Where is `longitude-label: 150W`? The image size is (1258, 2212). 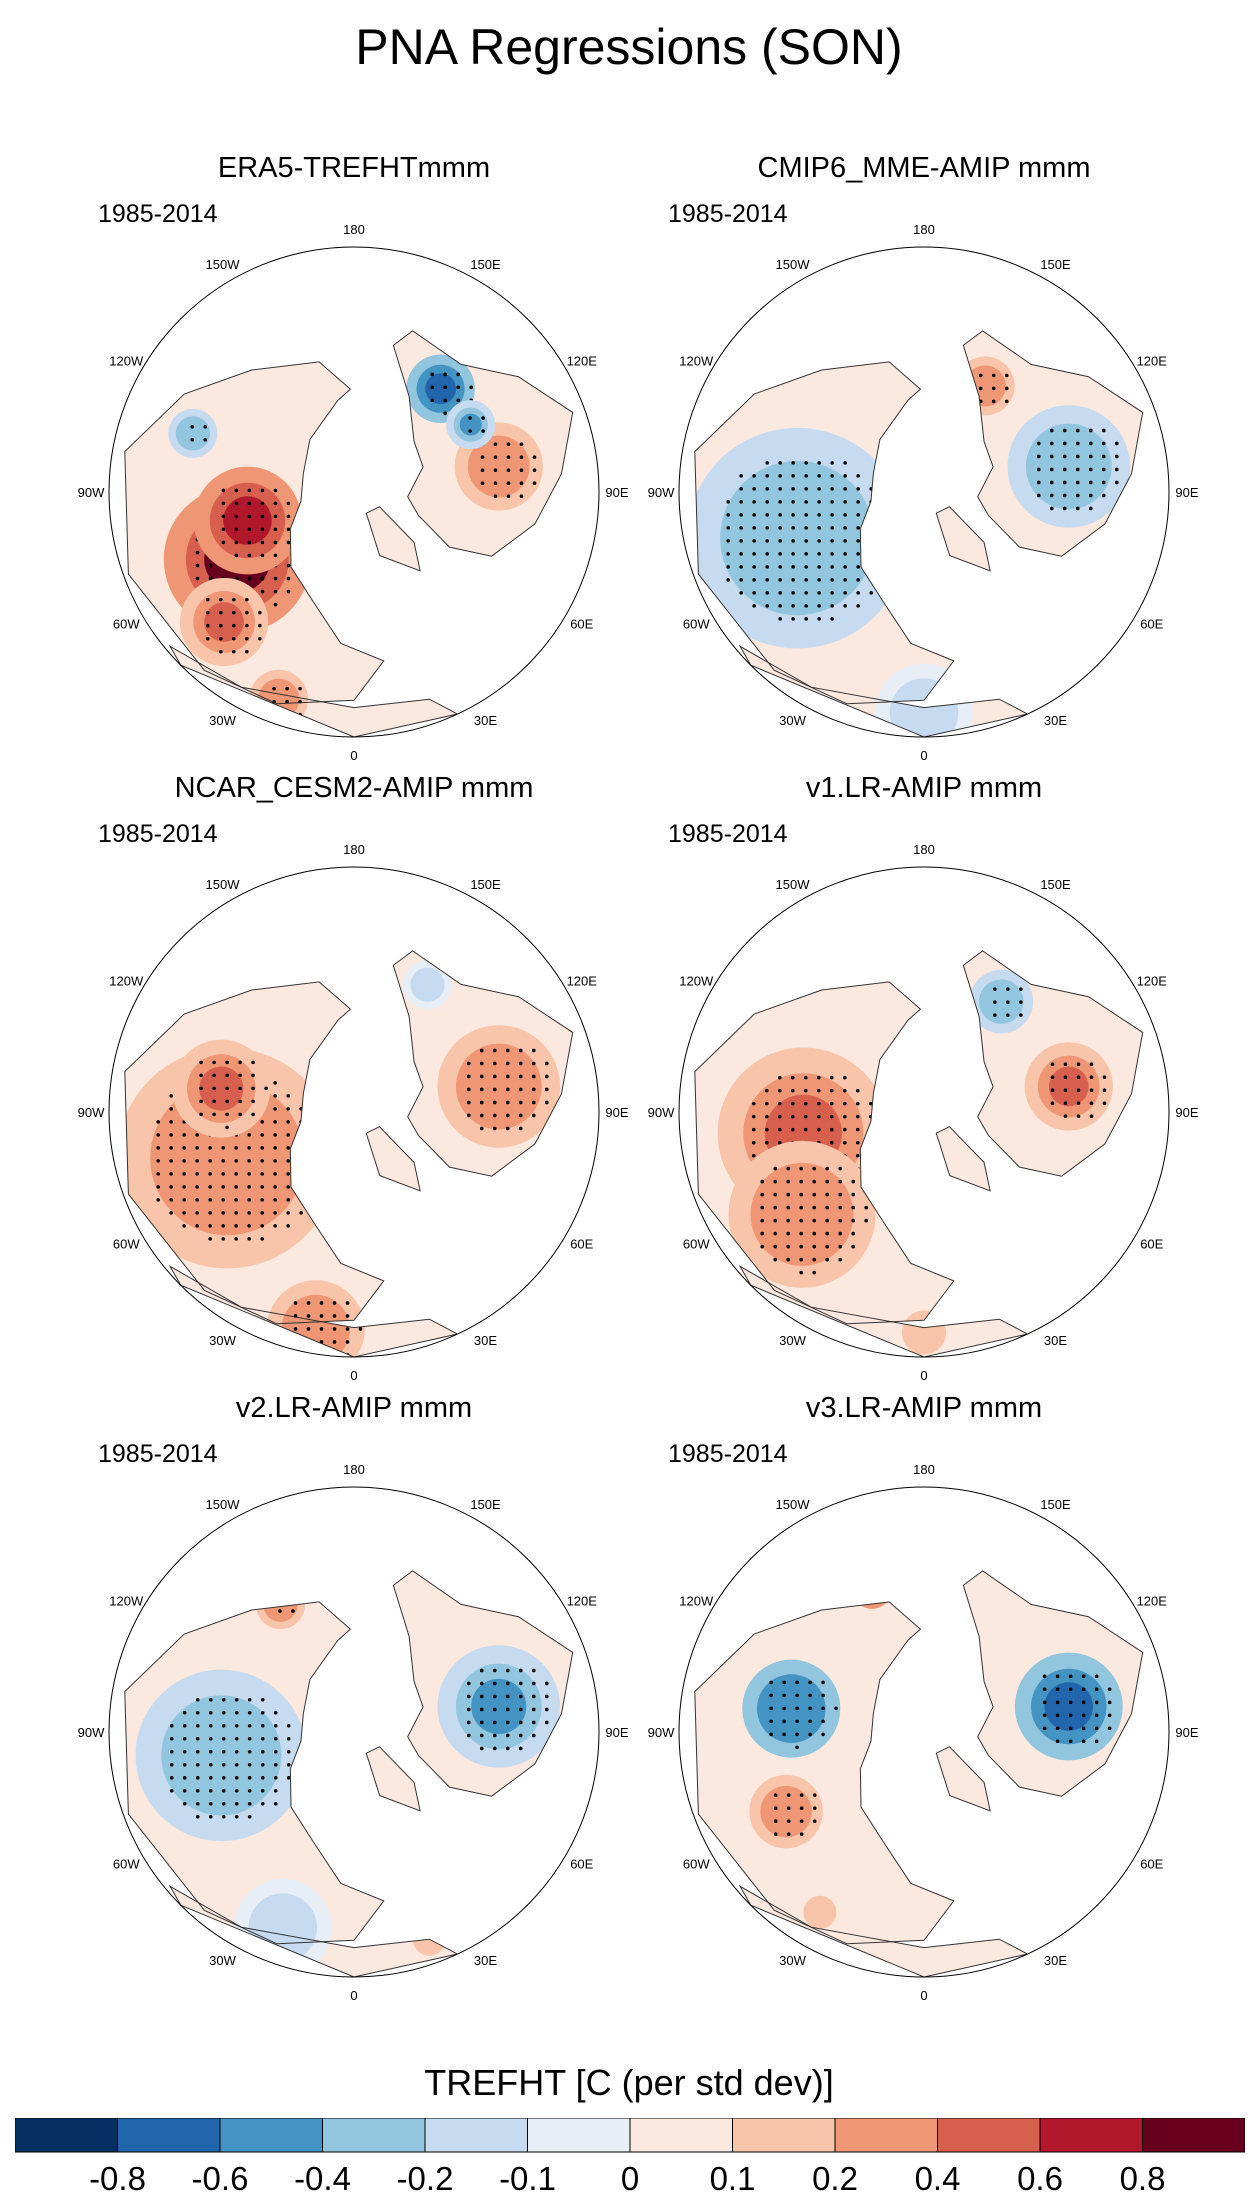 longitude-label: 150W is located at coordinates (793, 884).